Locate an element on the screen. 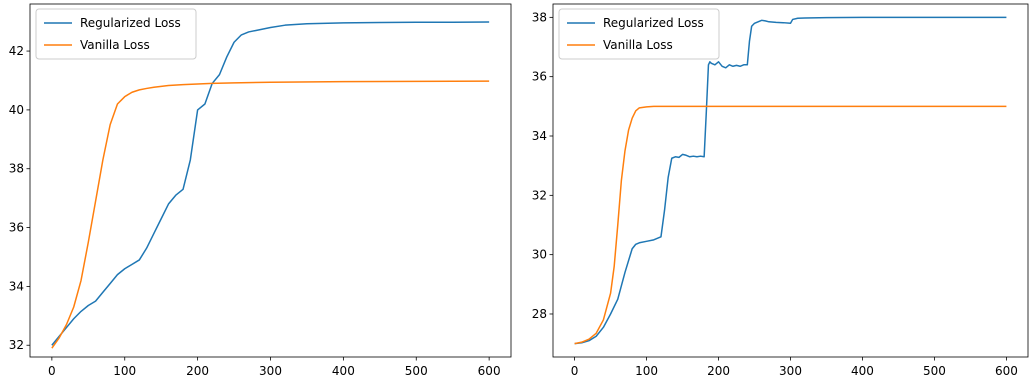  y-tick-label: 28 is located at coordinates (539, 314).